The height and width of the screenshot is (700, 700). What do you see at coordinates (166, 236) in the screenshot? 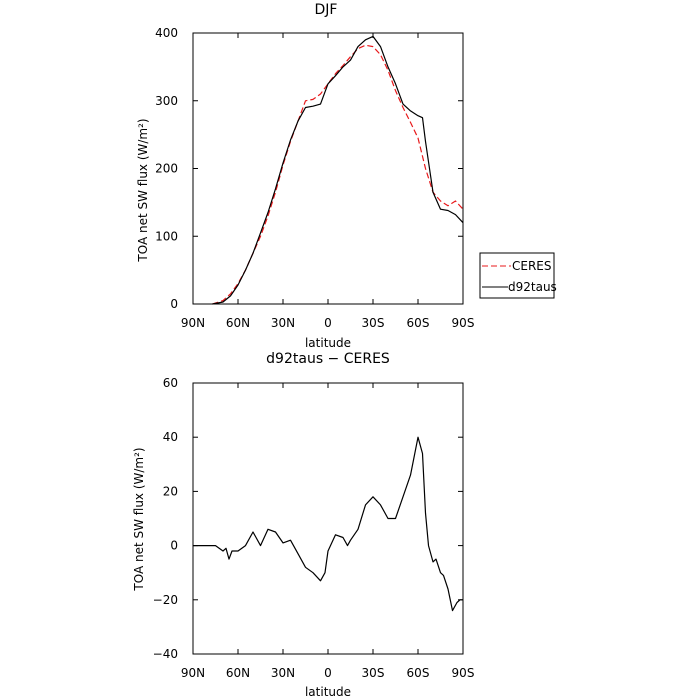
I see `panel-top-ytick-label: 100` at bounding box center [166, 236].